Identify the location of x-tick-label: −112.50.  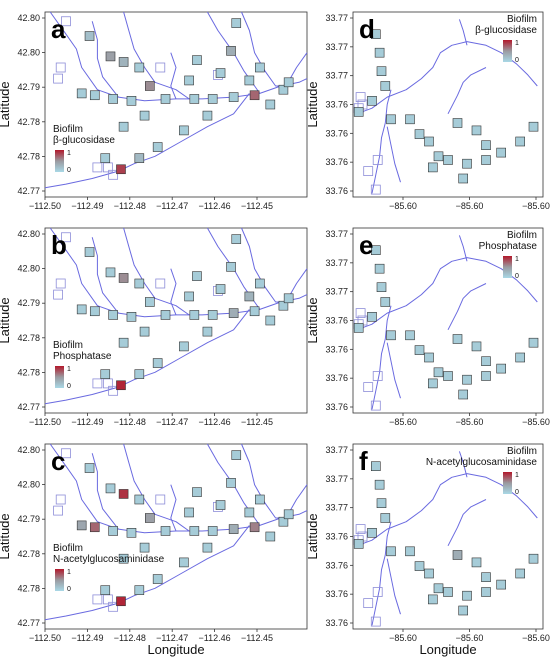
(45, 206).